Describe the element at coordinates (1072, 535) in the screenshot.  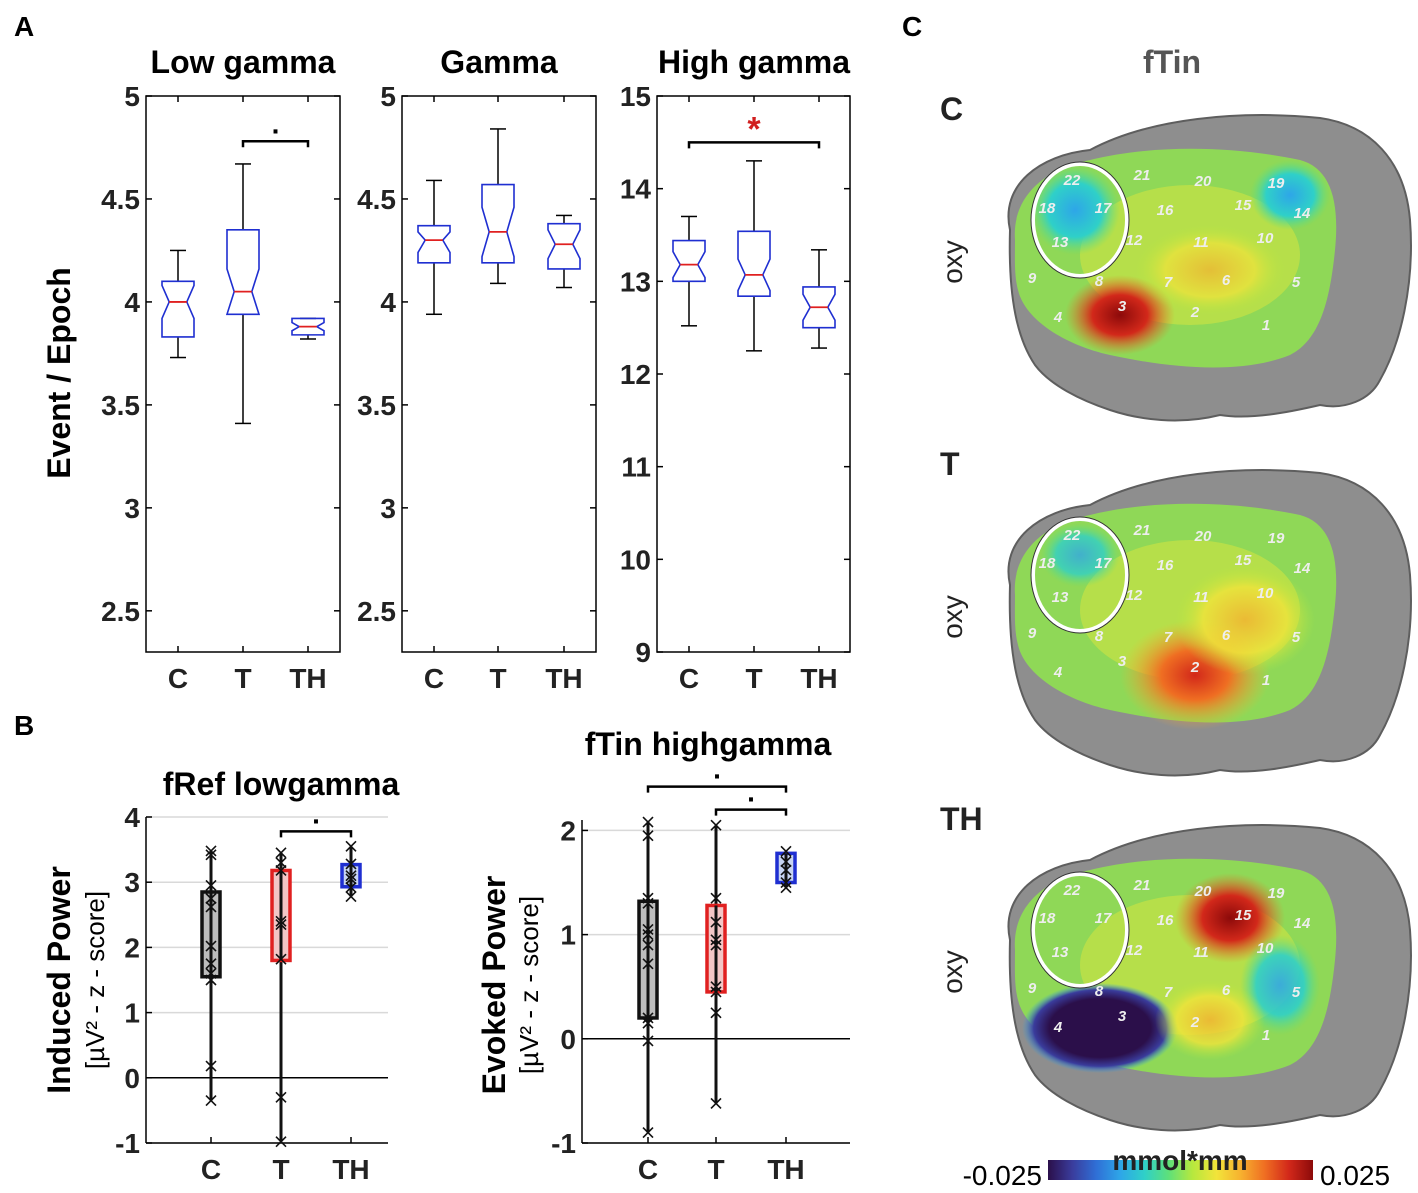
I see `channel-label: 22` at that location.